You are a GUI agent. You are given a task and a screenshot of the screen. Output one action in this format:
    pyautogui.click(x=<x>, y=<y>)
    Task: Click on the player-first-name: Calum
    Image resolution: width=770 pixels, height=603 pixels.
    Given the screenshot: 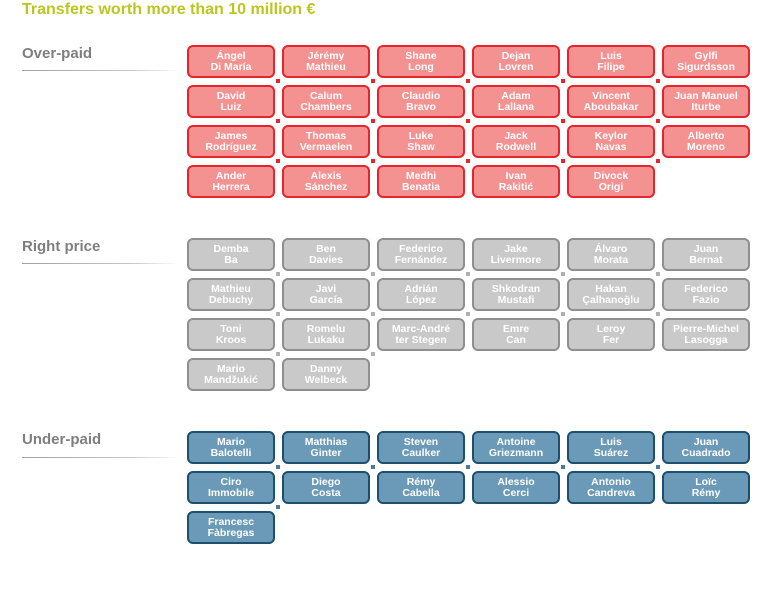 What is the action you would take?
    pyautogui.click(x=326, y=95)
    